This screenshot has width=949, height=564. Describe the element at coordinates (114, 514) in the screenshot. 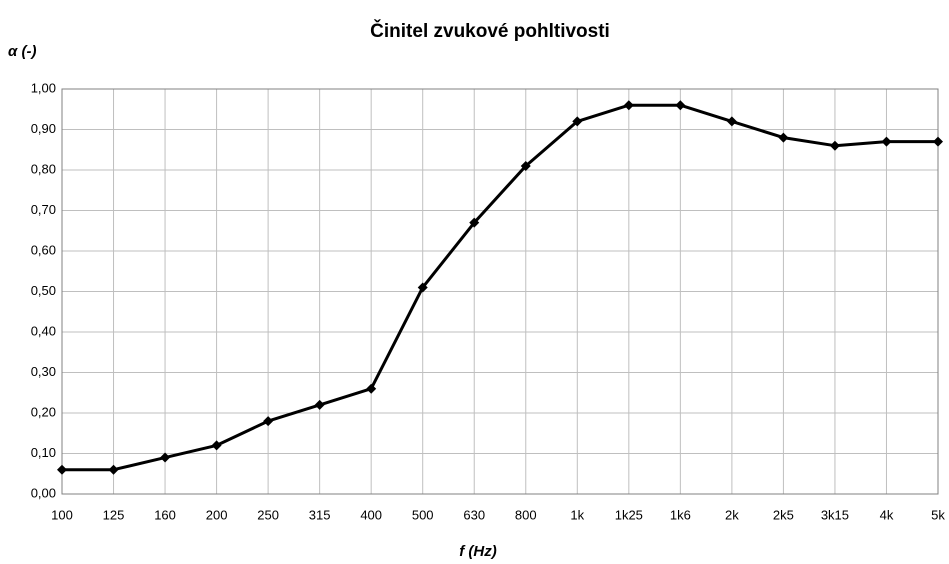

I see `x-tick-label: 125` at that location.